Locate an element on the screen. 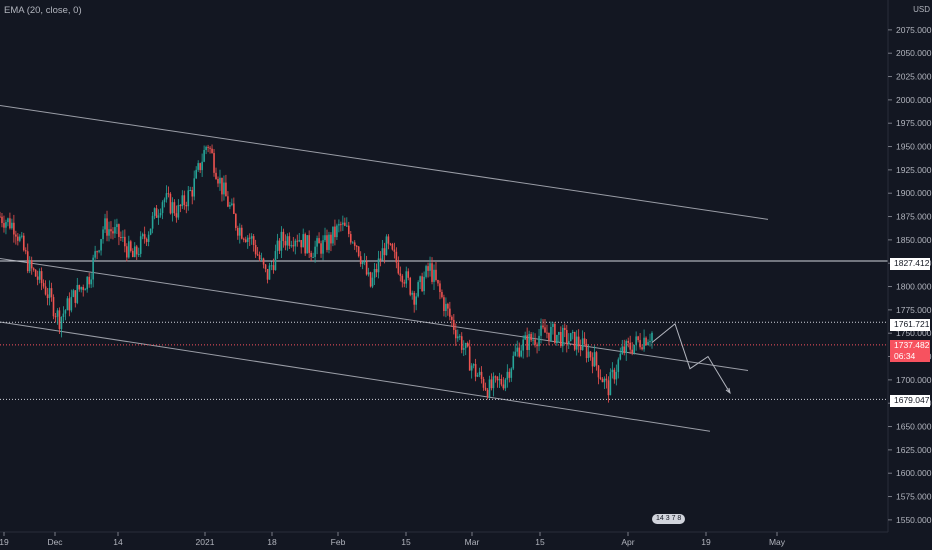 The height and width of the screenshot is (550, 932). events-badge: 14 3 7 8 is located at coordinates (669, 519).